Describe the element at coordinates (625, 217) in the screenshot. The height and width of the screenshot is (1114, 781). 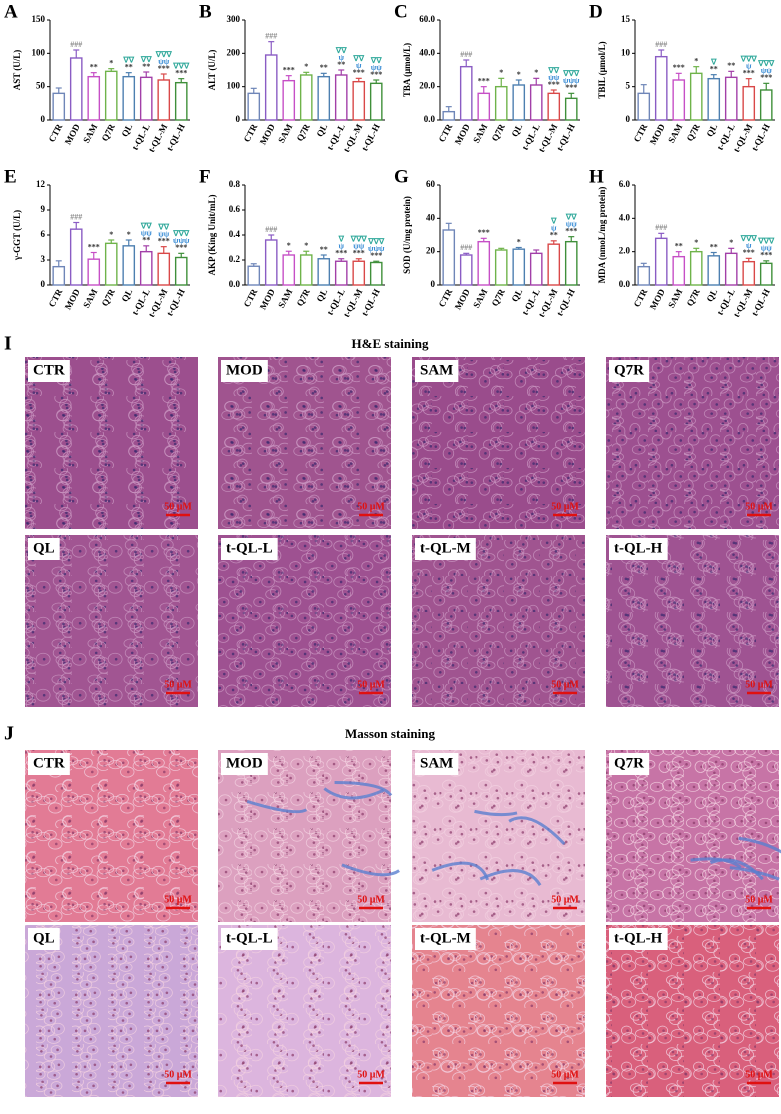
I see `y-tick-label: 4.0` at that location.